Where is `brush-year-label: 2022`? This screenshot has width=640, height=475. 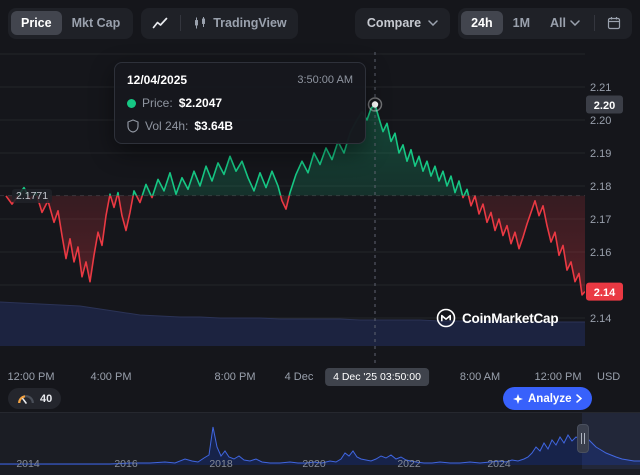 brush-year-label: 2022 is located at coordinates (409, 464).